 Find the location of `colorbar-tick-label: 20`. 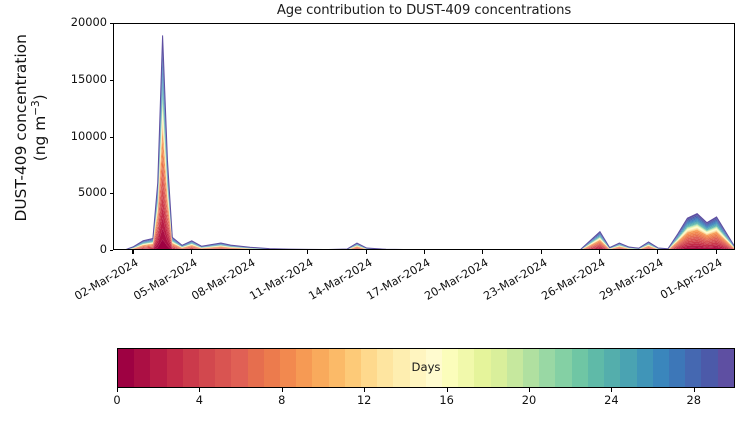

colorbar-tick-label: 20 is located at coordinates (529, 400).